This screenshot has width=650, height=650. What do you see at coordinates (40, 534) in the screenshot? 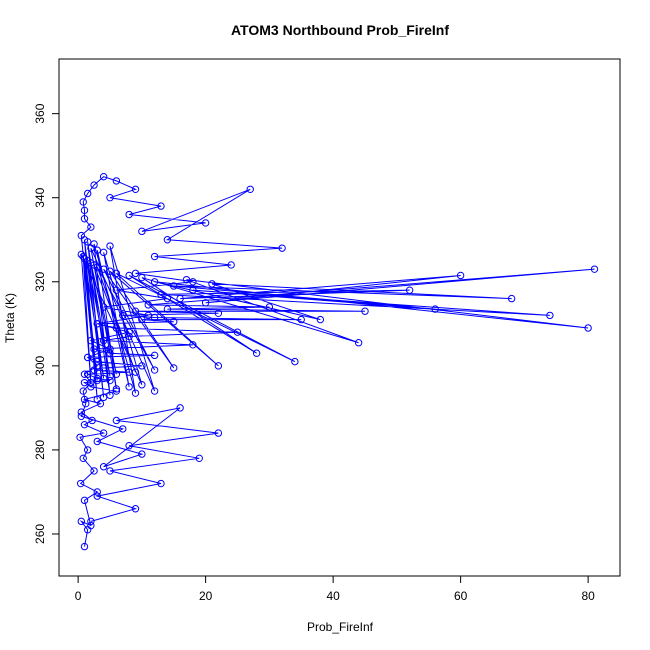
I see `y-tick-label: 260` at bounding box center [40, 534].